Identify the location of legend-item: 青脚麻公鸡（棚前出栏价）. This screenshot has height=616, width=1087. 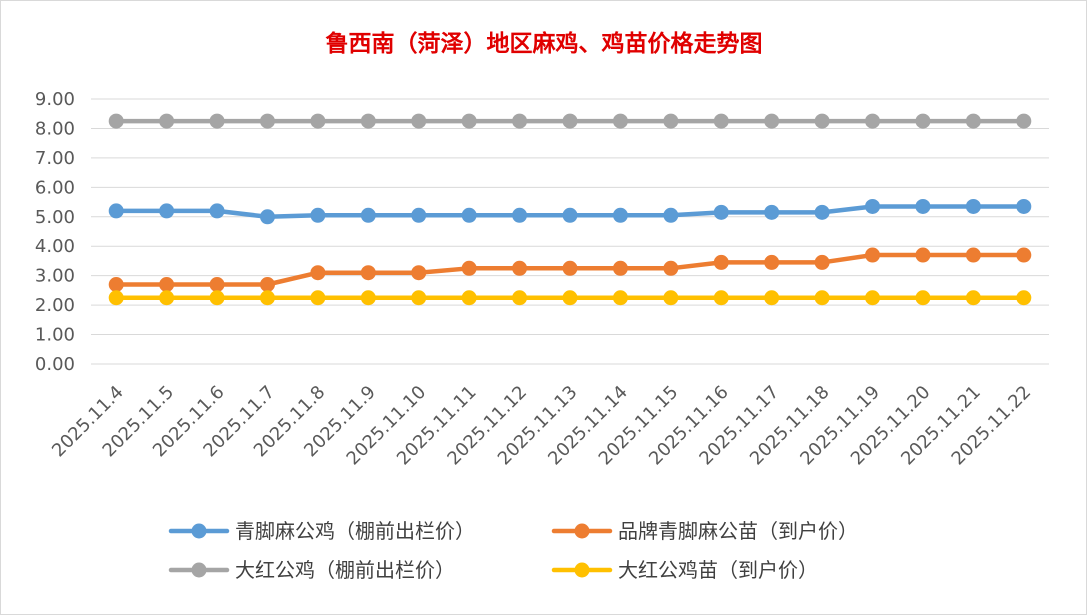
(321, 531).